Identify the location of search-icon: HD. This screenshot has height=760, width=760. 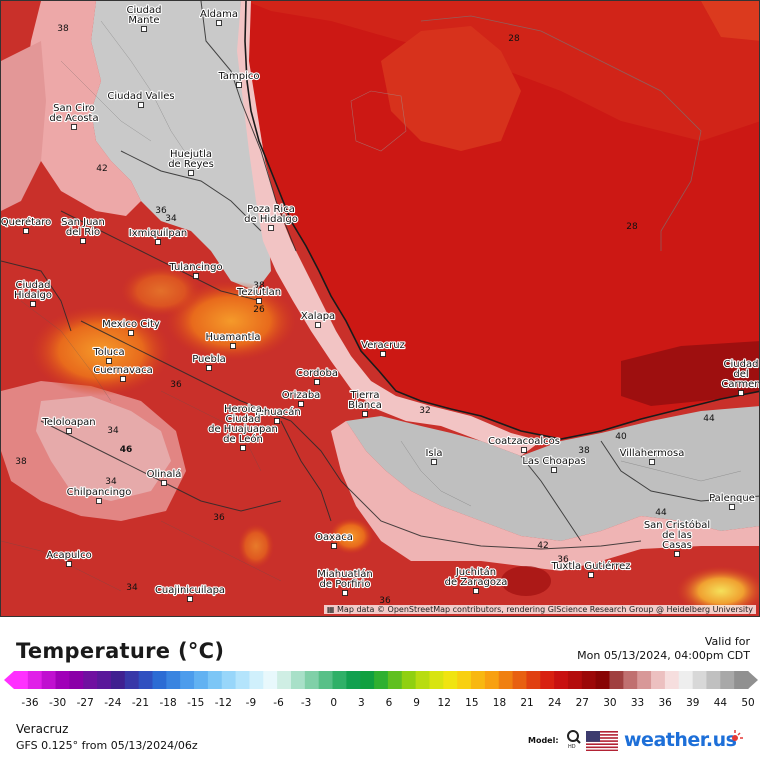
(574, 739).